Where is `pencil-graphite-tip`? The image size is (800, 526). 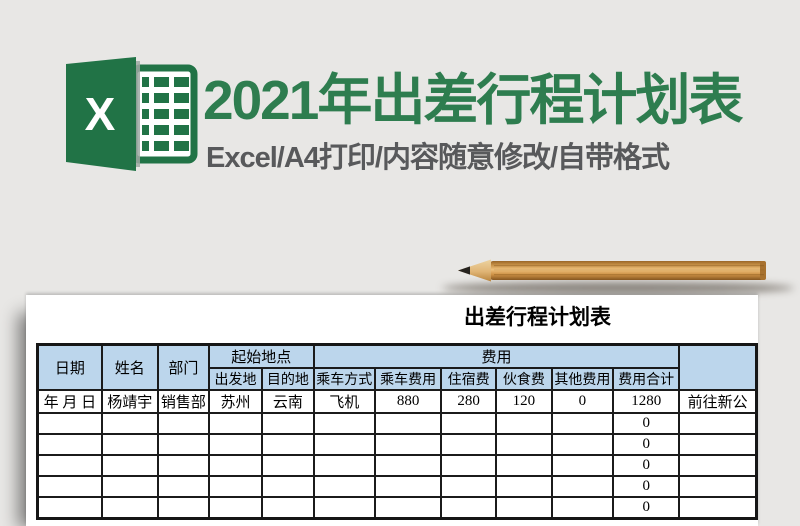 pencil-graphite-tip is located at coordinates (464, 270).